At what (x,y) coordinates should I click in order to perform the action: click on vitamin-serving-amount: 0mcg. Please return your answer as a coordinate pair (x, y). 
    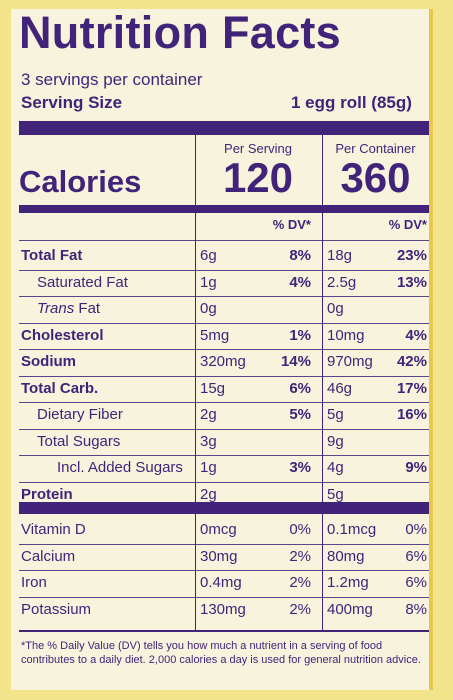
    Looking at the image, I should click on (218, 529).